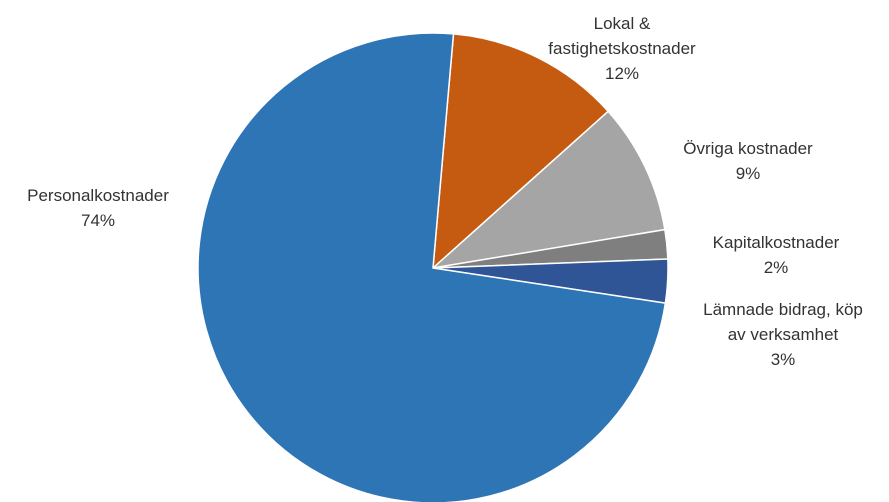 This screenshot has width=889, height=502. I want to click on data-label-personalkostnader: Personalkostnader 74%, so click(98, 208).